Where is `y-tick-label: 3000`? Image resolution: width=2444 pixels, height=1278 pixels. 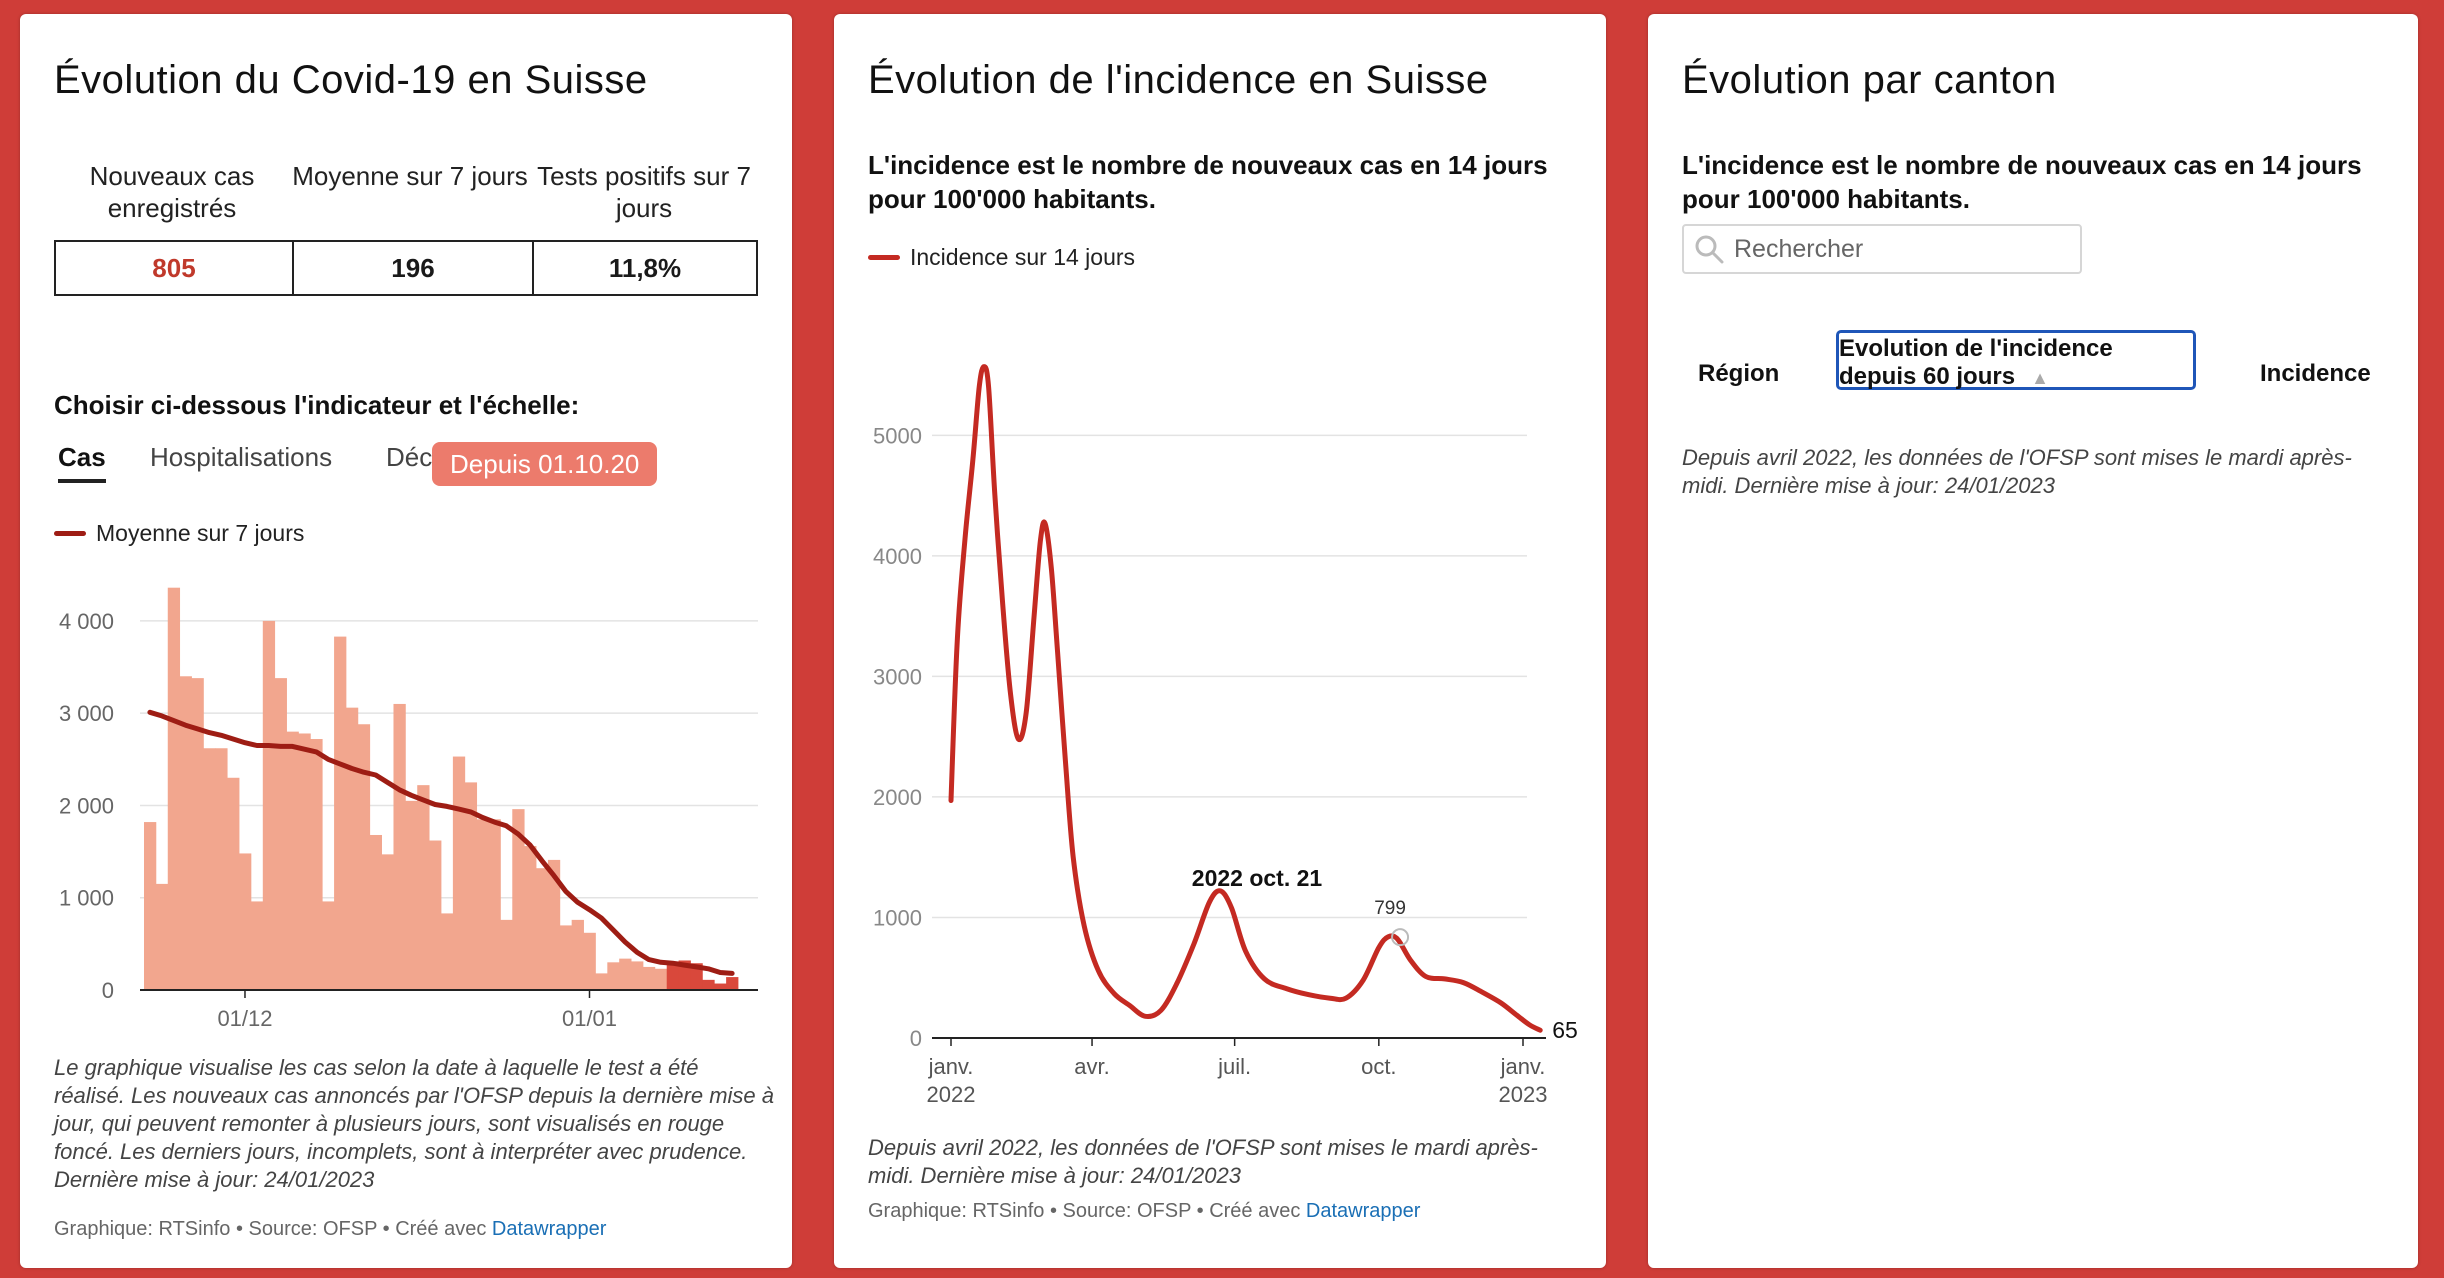 y-tick-label: 3000 is located at coordinates (897, 676).